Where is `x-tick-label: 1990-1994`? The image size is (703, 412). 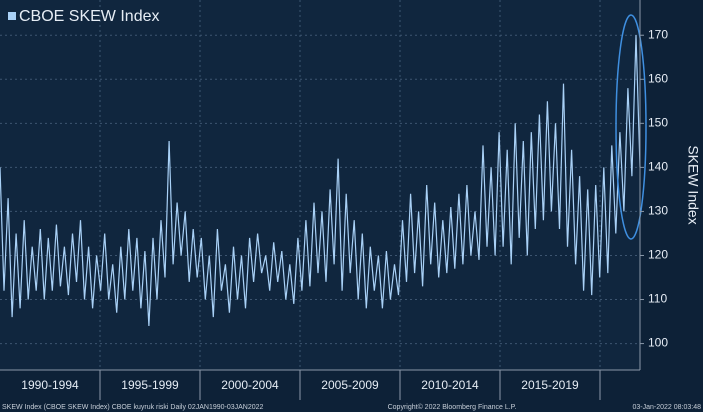
x-tick-label: 1990-1994 is located at coordinates (50, 385).